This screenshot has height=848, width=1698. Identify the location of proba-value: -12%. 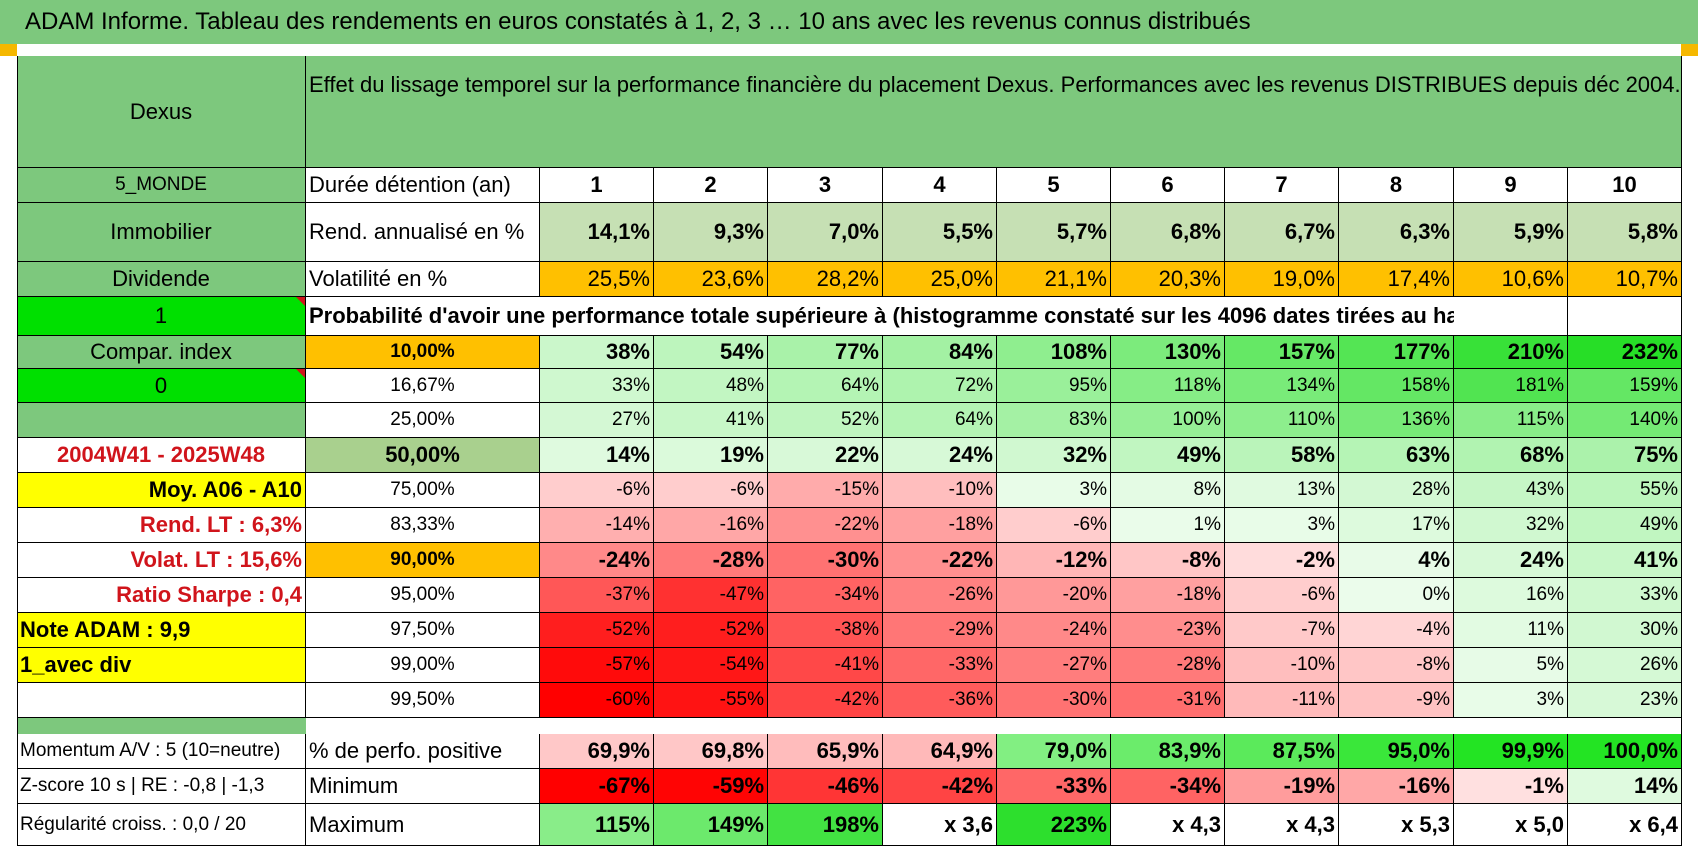
(1054, 560).